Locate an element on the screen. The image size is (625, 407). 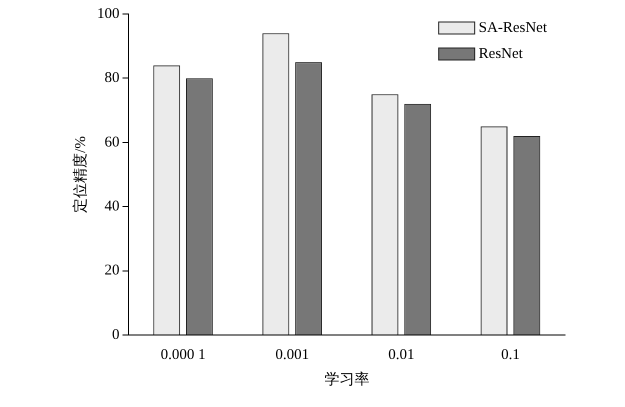
y-tick-label: 80 is located at coordinates (112, 78).